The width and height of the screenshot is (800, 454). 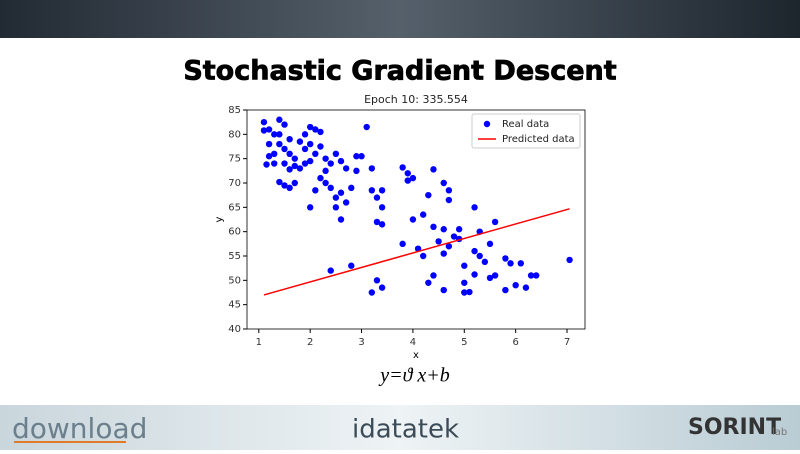 I want to click on y-tick-label: 70, so click(x=234, y=183).